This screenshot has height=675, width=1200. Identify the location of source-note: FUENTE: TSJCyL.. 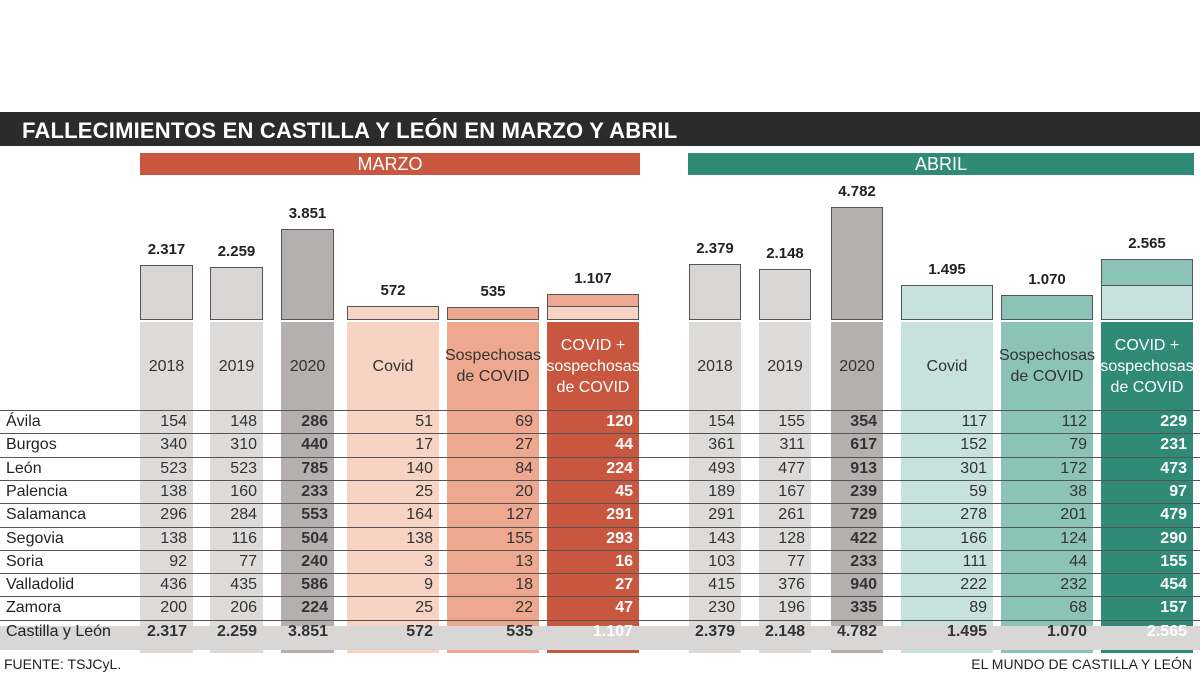
(63, 664).